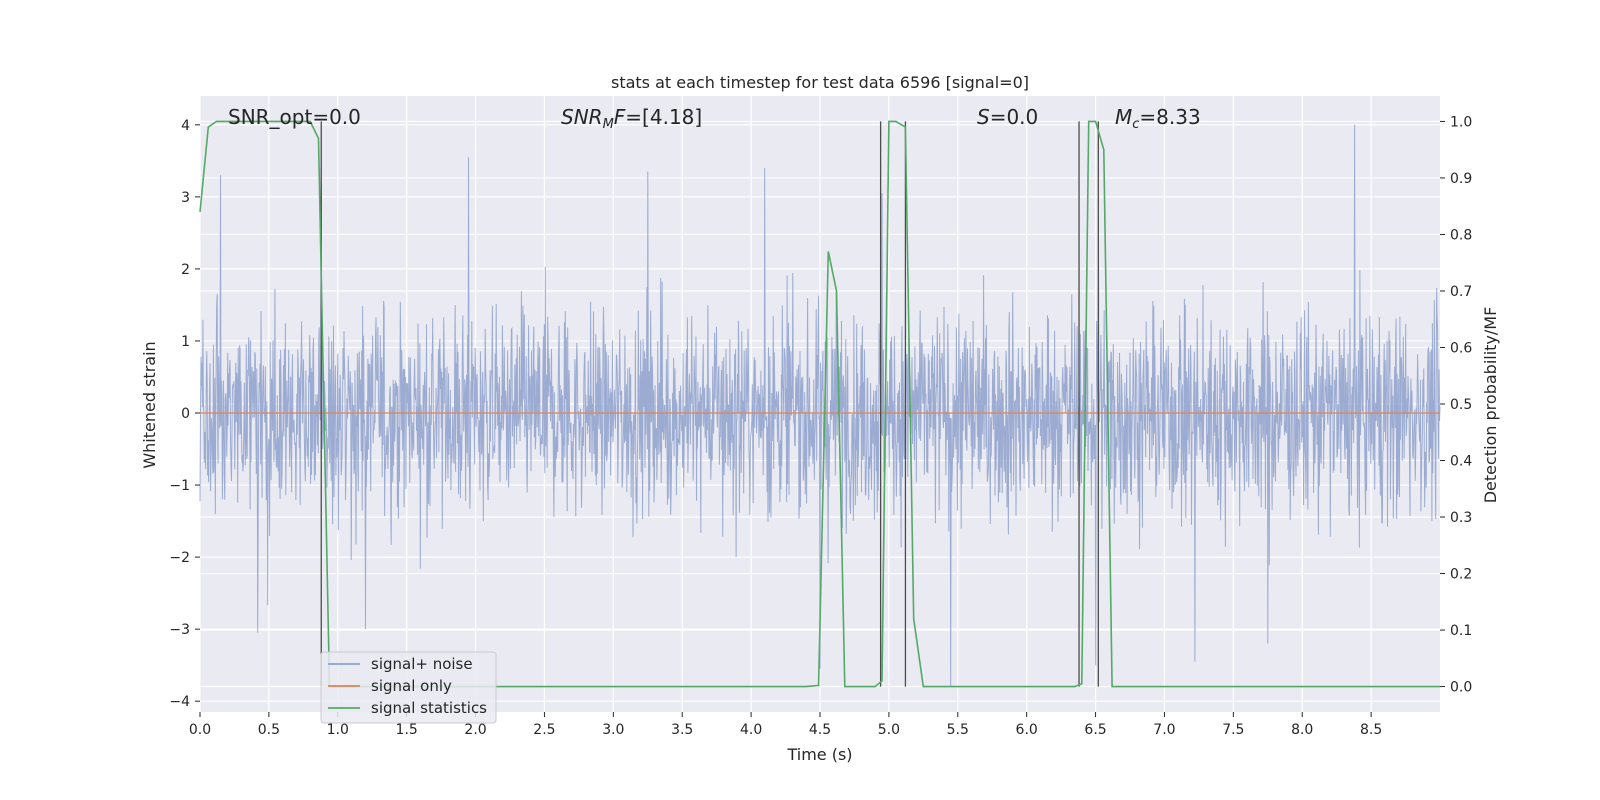  I want to click on y2-tick-label: 0.0, so click(1461, 688).